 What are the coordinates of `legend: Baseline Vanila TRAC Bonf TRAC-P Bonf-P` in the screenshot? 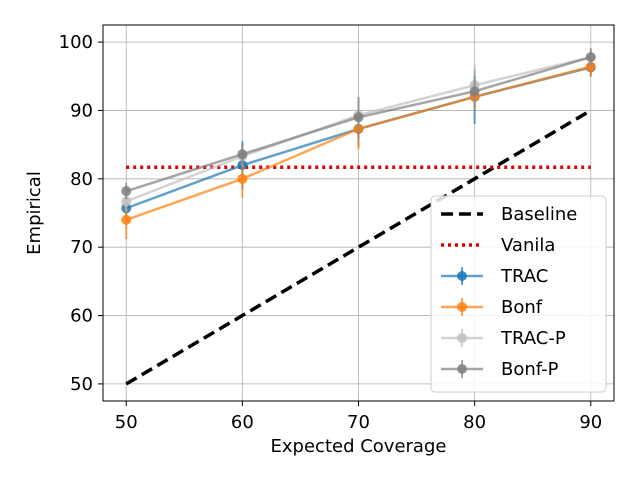 It's located at (518, 294).